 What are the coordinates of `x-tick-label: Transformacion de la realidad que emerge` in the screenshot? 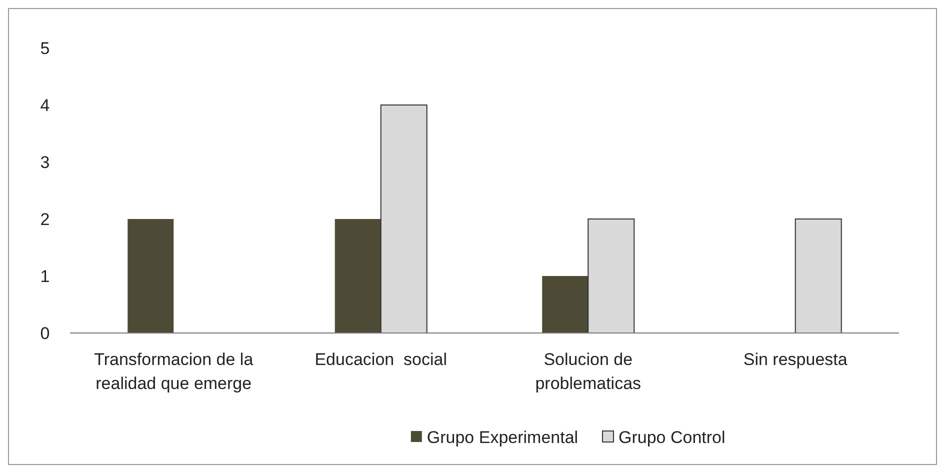 It's located at (174, 371).